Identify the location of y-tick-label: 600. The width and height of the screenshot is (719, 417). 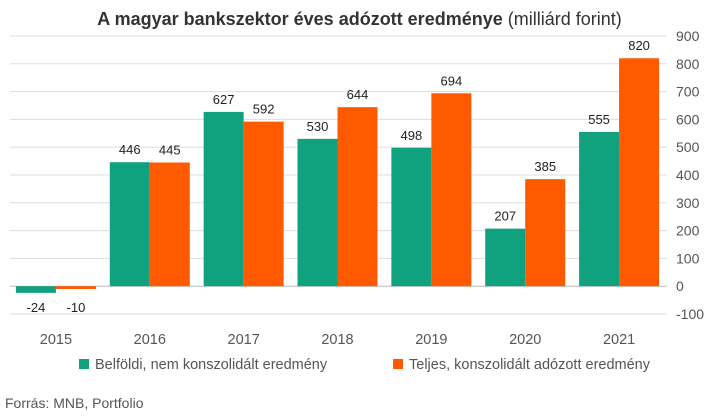
(688, 119).